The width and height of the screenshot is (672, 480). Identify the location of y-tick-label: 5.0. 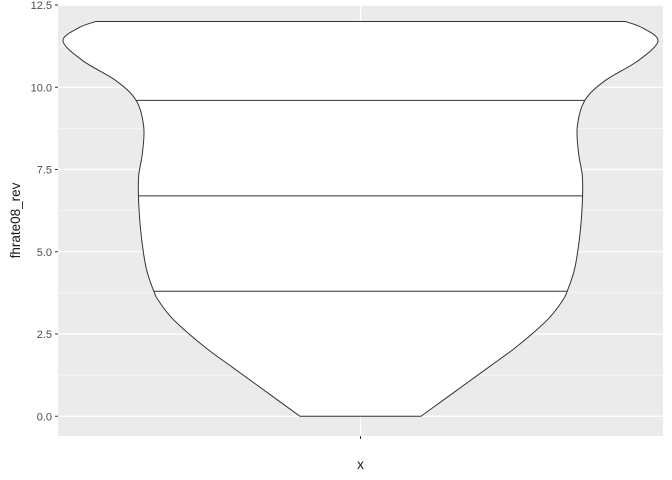
(44, 253).